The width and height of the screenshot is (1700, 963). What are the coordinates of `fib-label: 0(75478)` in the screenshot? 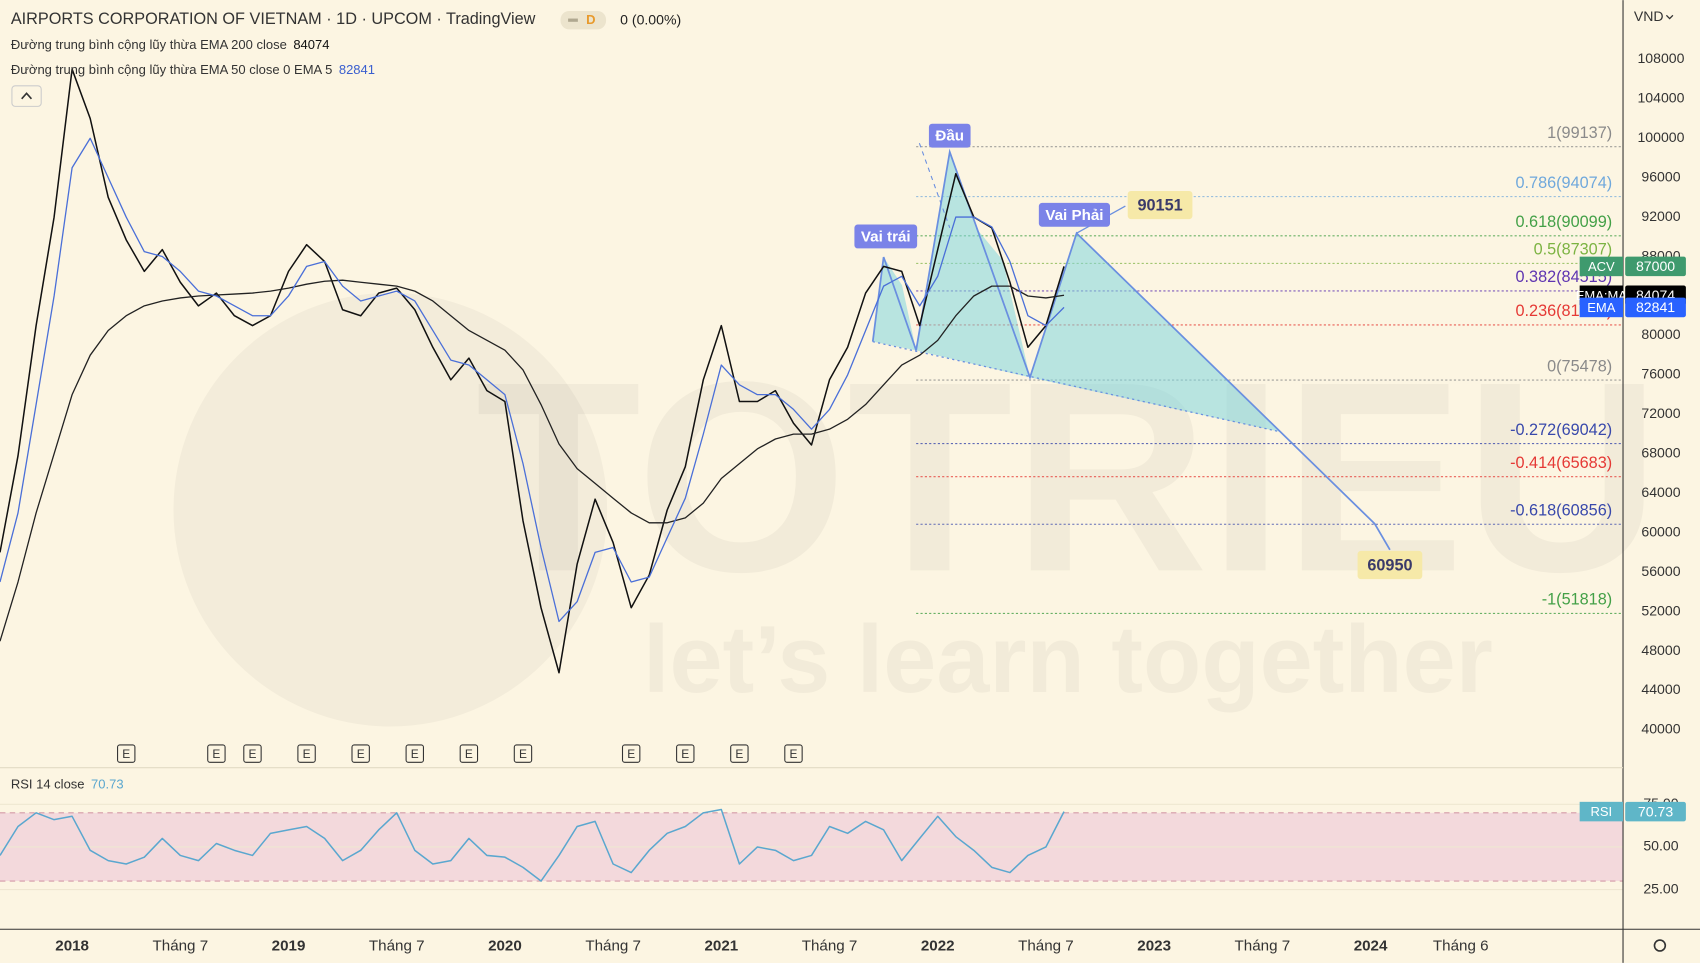 It's located at (1579, 366).